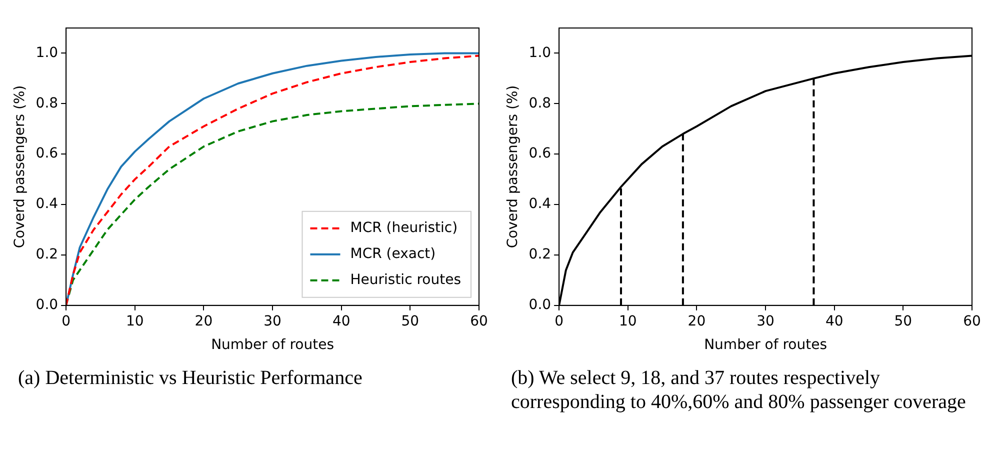  What do you see at coordinates (738, 390) in the screenshot?
I see `text: (b) We select 9, 18, and 37 routes respectively corresponding to 40%,60% and 80% passenger coverage` at bounding box center [738, 390].